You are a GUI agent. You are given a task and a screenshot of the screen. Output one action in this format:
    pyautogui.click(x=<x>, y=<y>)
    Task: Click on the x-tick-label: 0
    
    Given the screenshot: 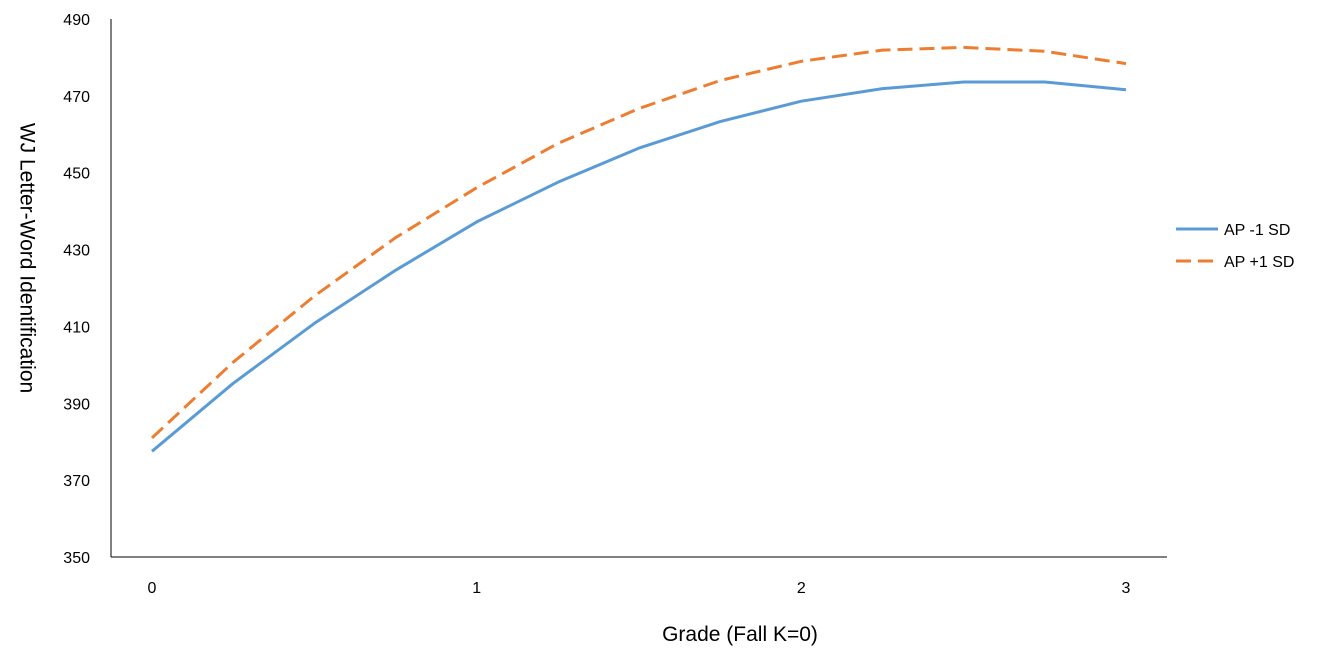 What is the action you would take?
    pyautogui.click(x=152, y=588)
    